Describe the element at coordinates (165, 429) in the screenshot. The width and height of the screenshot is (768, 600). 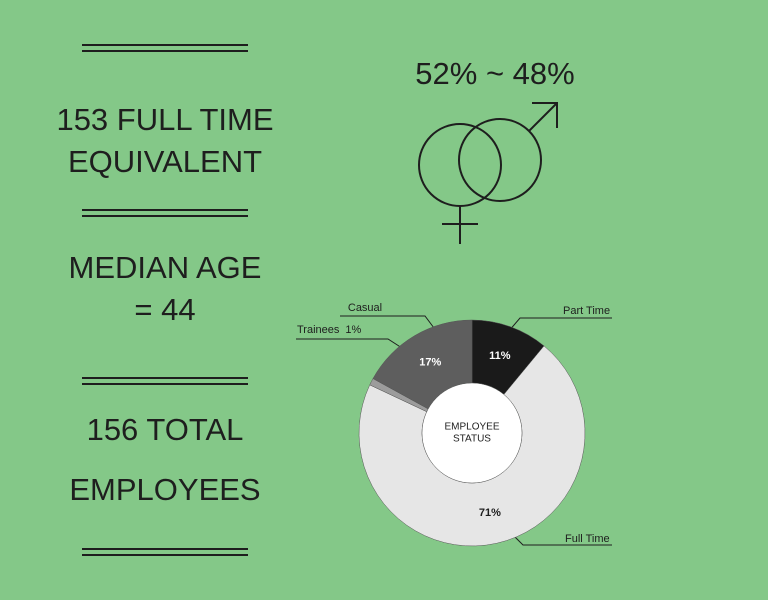
I see `stat-text: 156 TOTAL` at that location.